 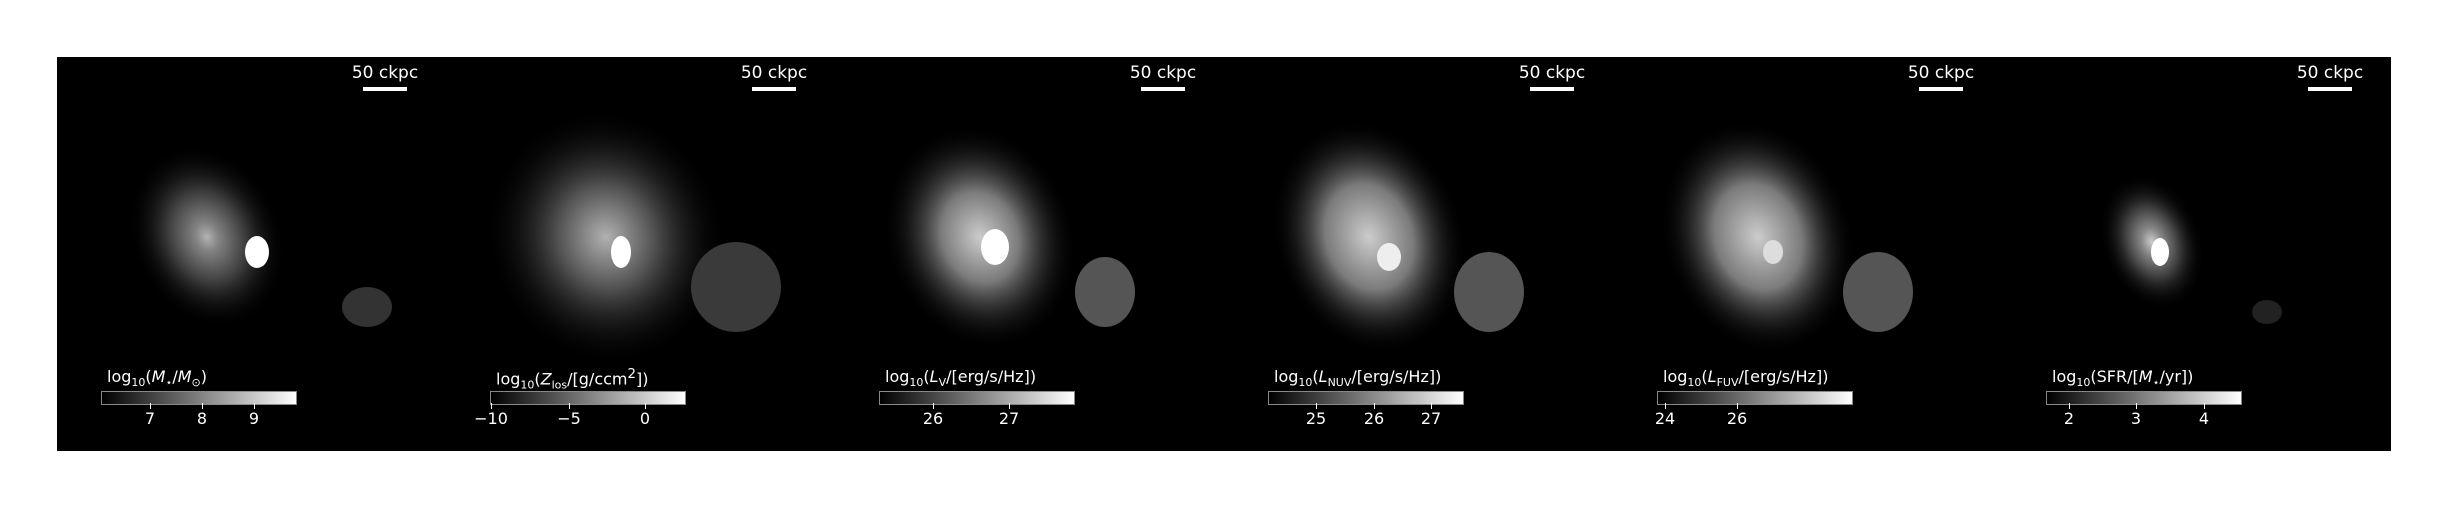 I want to click on colorbar-title: log10(Zlos/[g/ccm2]), so click(x=572, y=379).